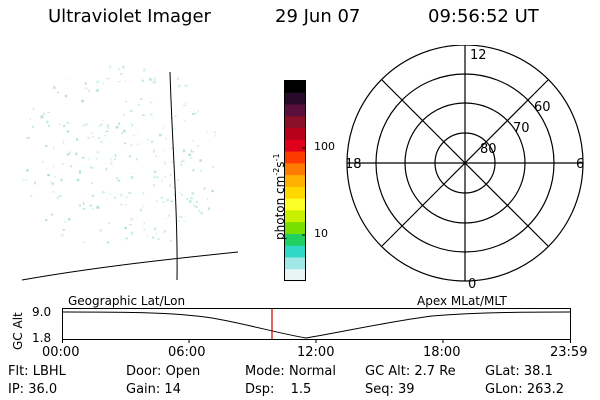  I want to click on mlt-label-0: 0, so click(472, 284).